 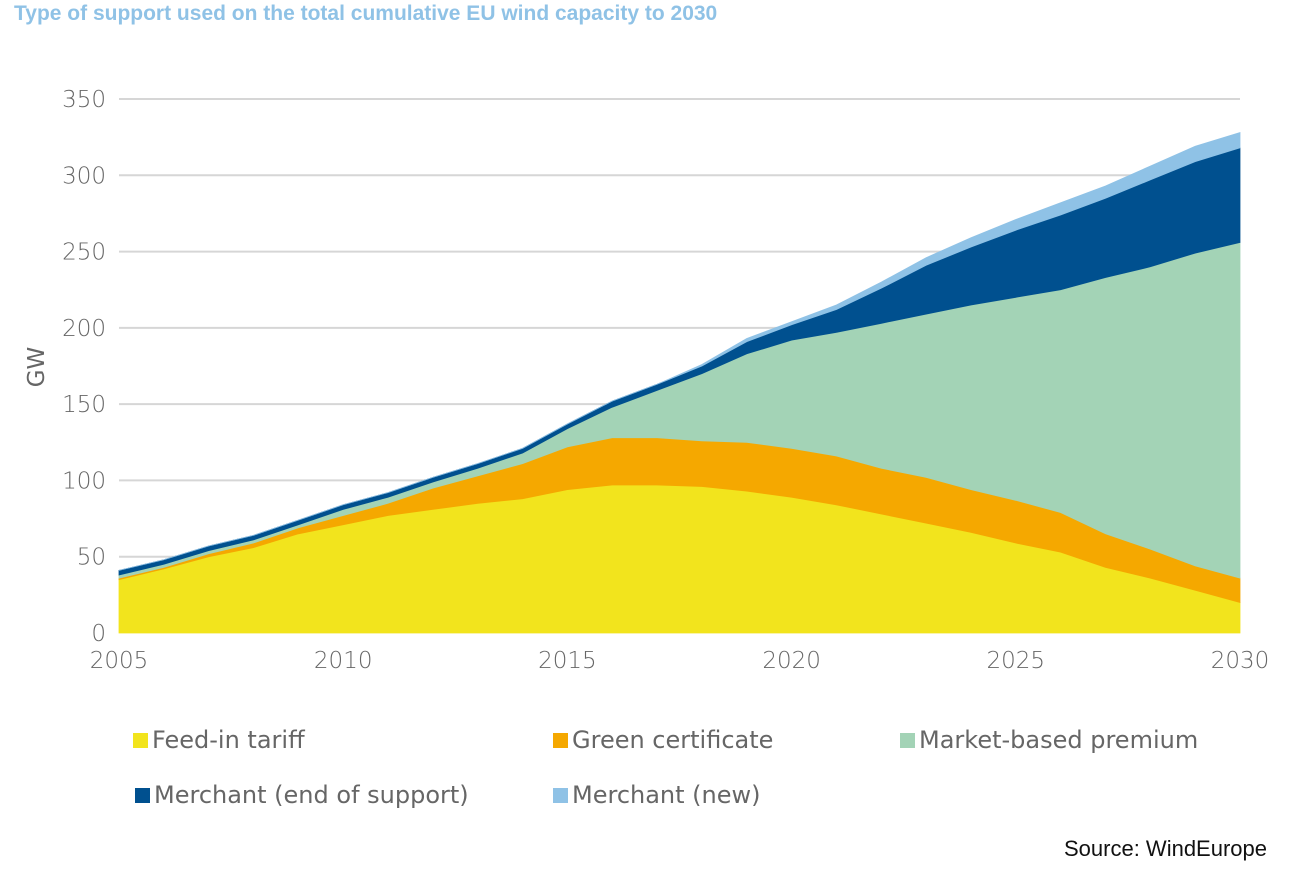 What do you see at coordinates (91, 558) in the screenshot?
I see `y-tick-label: 50` at bounding box center [91, 558].